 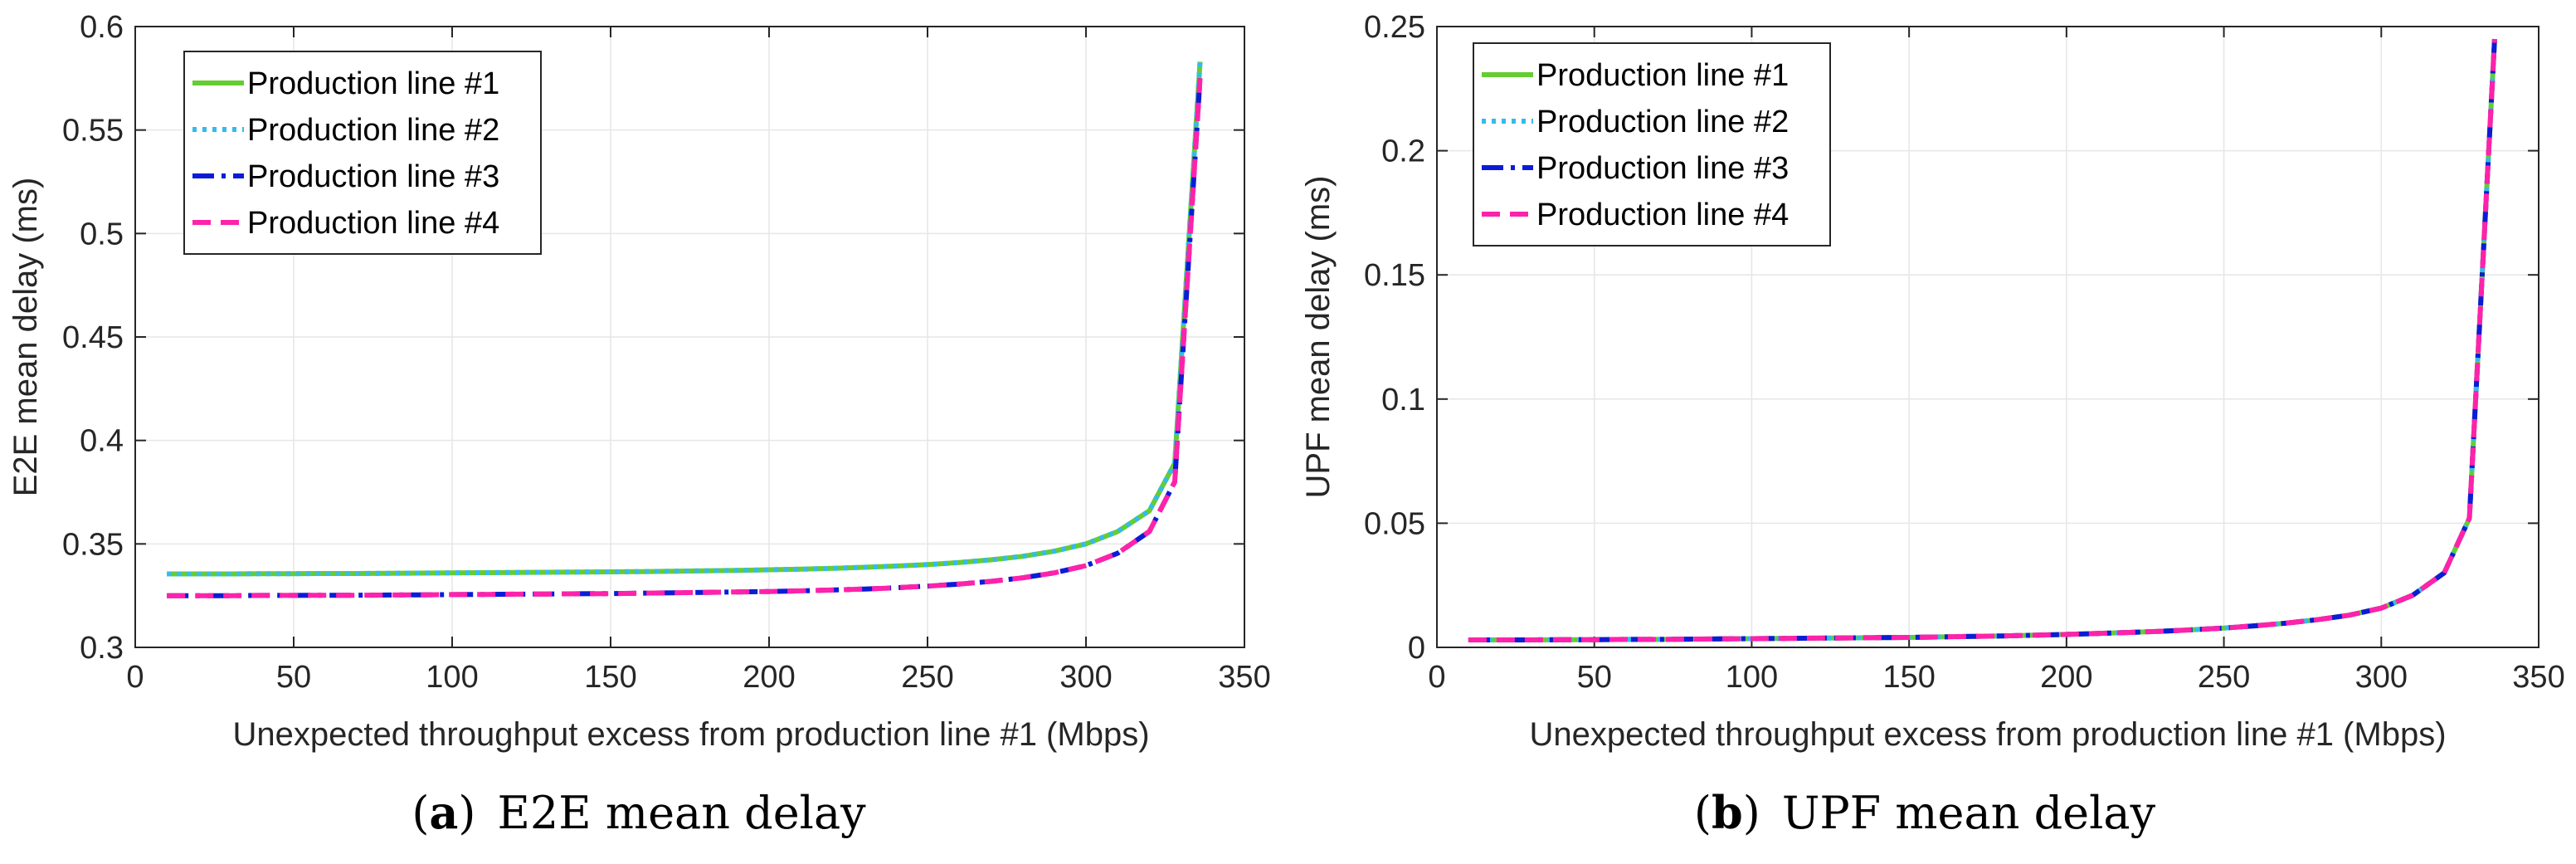 I want to click on panel-a-legend-label-production-line-4: Production line #4, so click(x=373, y=224).